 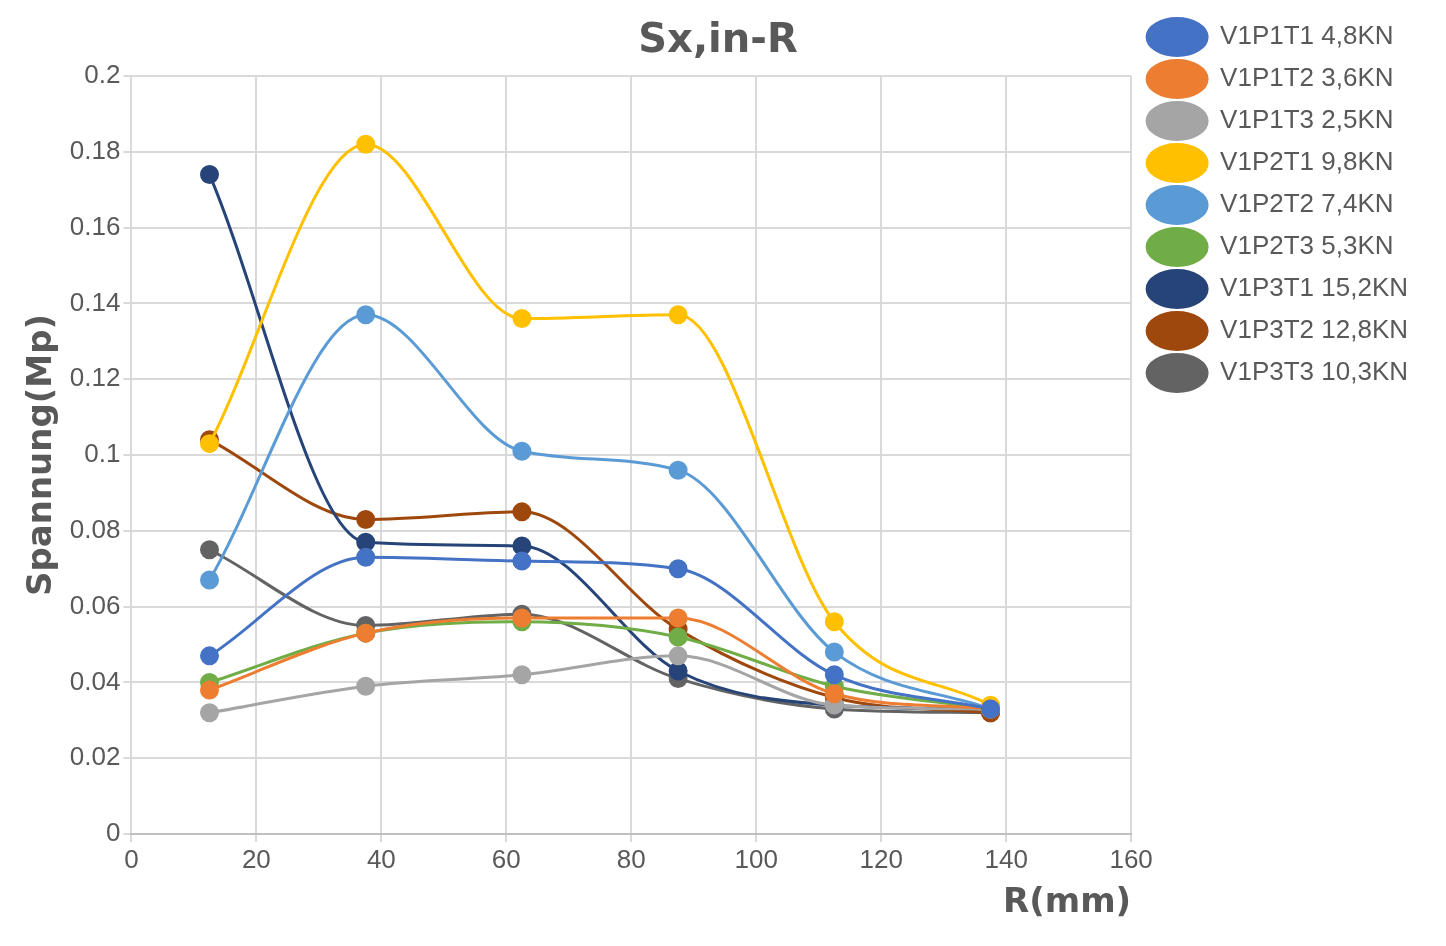 What do you see at coordinates (95, 149) in the screenshot?
I see `y-tick-label: 0.18` at bounding box center [95, 149].